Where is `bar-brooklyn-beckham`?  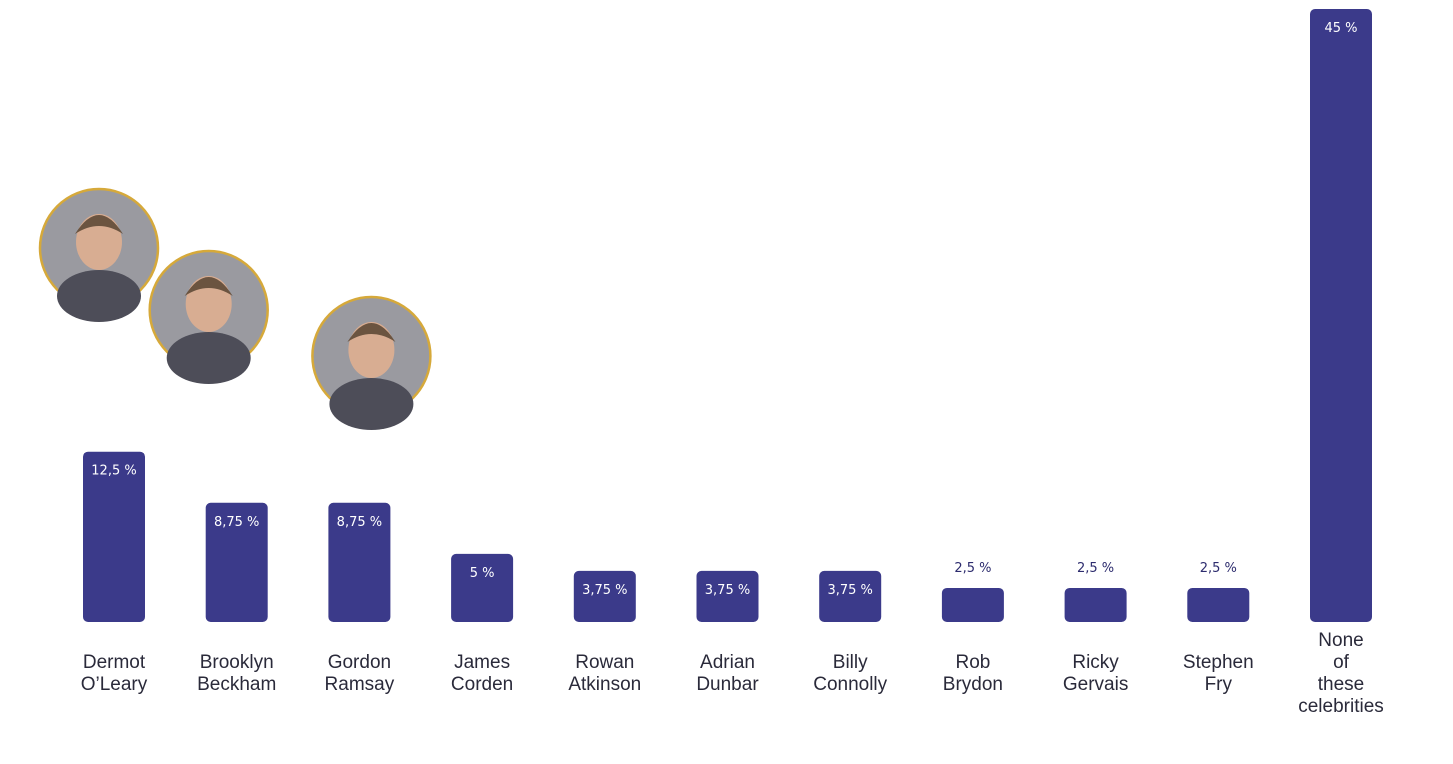 bar-brooklyn-beckham is located at coordinates (236, 562).